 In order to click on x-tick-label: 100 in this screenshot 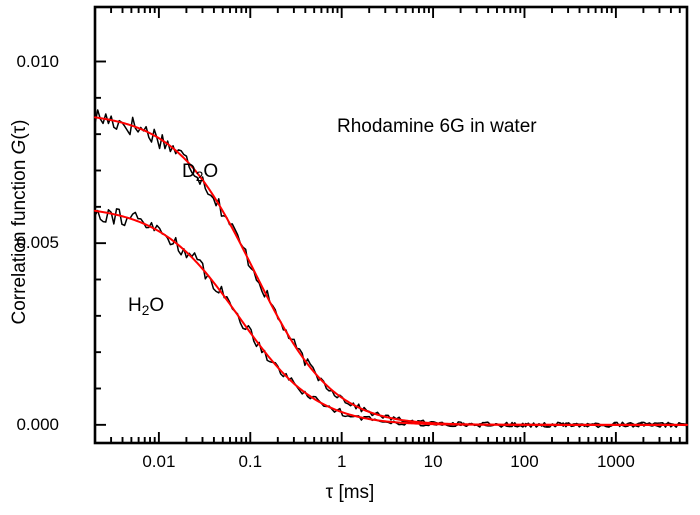, I will do `click(524, 461)`.